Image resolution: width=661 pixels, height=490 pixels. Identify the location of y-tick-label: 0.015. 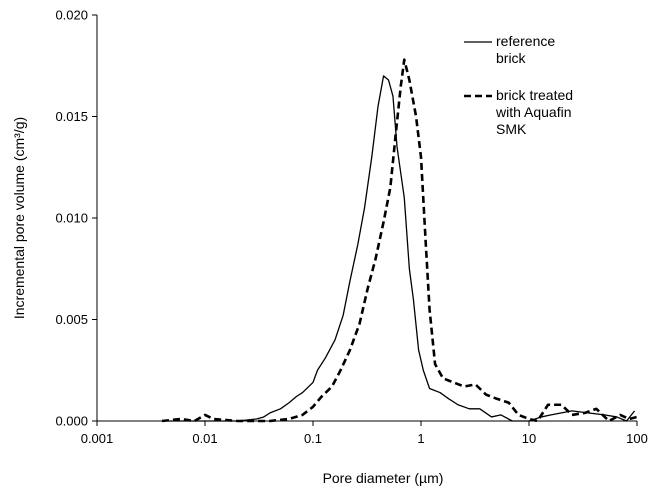
(71, 116).